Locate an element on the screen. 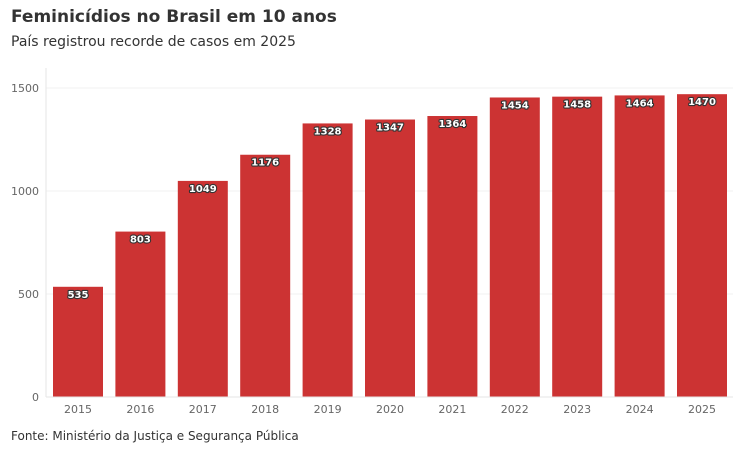 Image resolution: width=750 pixels, height=450 pixels. x-tick-label: 2018 is located at coordinates (265, 409).